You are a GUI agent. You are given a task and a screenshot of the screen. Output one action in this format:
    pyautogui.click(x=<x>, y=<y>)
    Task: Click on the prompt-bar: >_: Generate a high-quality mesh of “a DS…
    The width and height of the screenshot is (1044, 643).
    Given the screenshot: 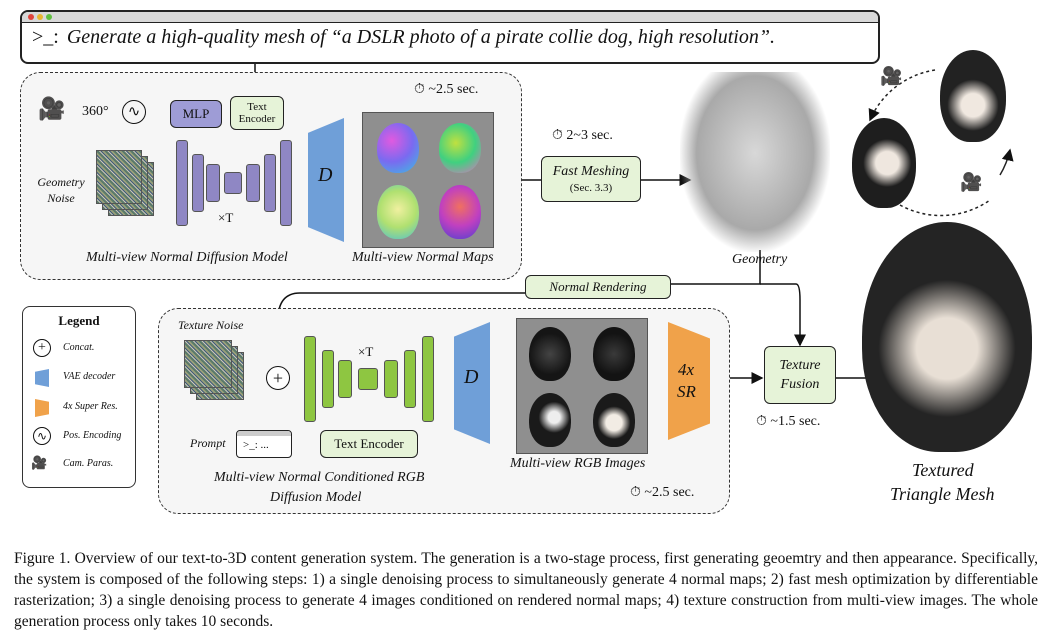 What is the action you would take?
    pyautogui.click(x=450, y=37)
    